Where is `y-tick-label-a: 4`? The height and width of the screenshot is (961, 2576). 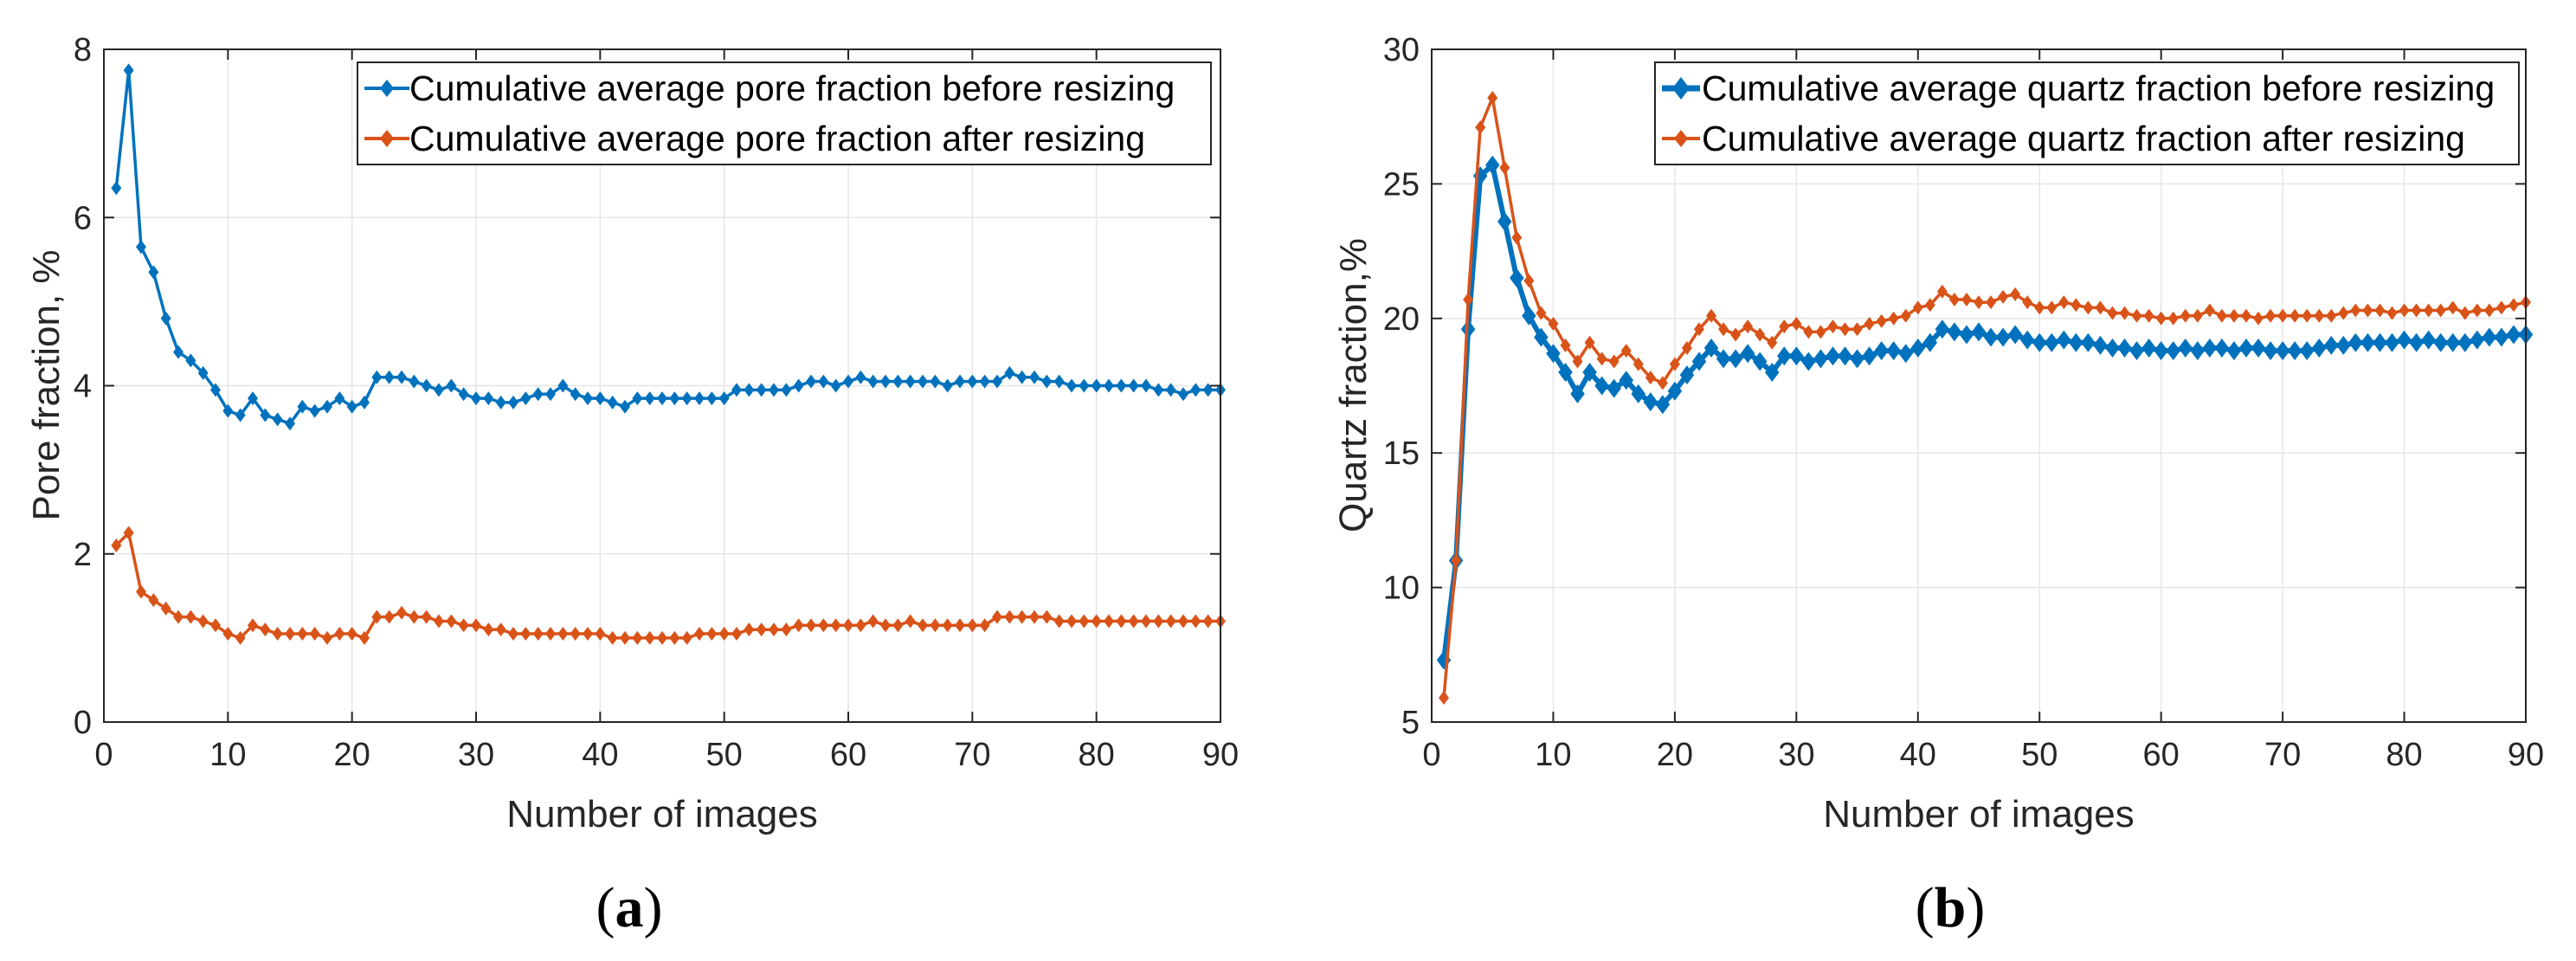
y-tick-label-a: 4 is located at coordinates (83, 387).